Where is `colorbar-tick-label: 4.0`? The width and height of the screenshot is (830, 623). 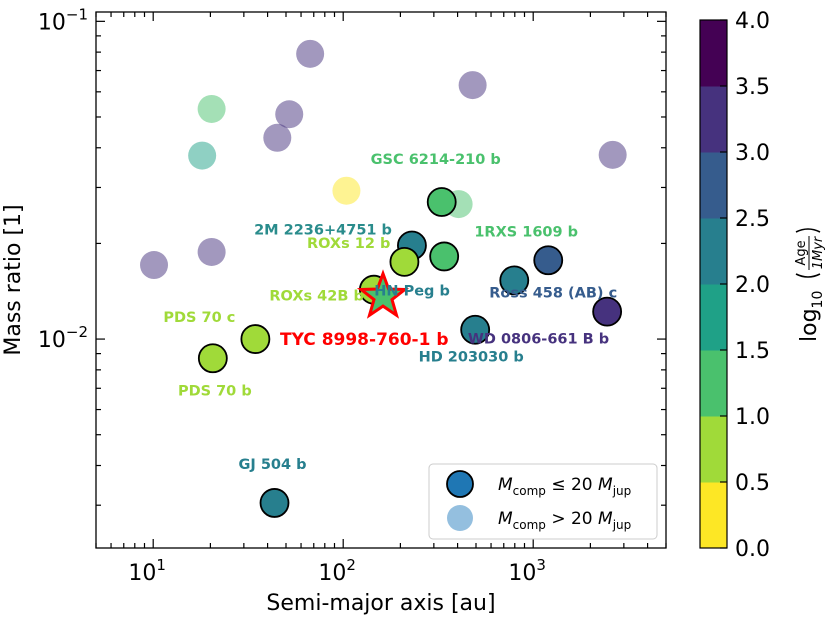 colorbar-tick-label: 4.0 is located at coordinates (752, 21).